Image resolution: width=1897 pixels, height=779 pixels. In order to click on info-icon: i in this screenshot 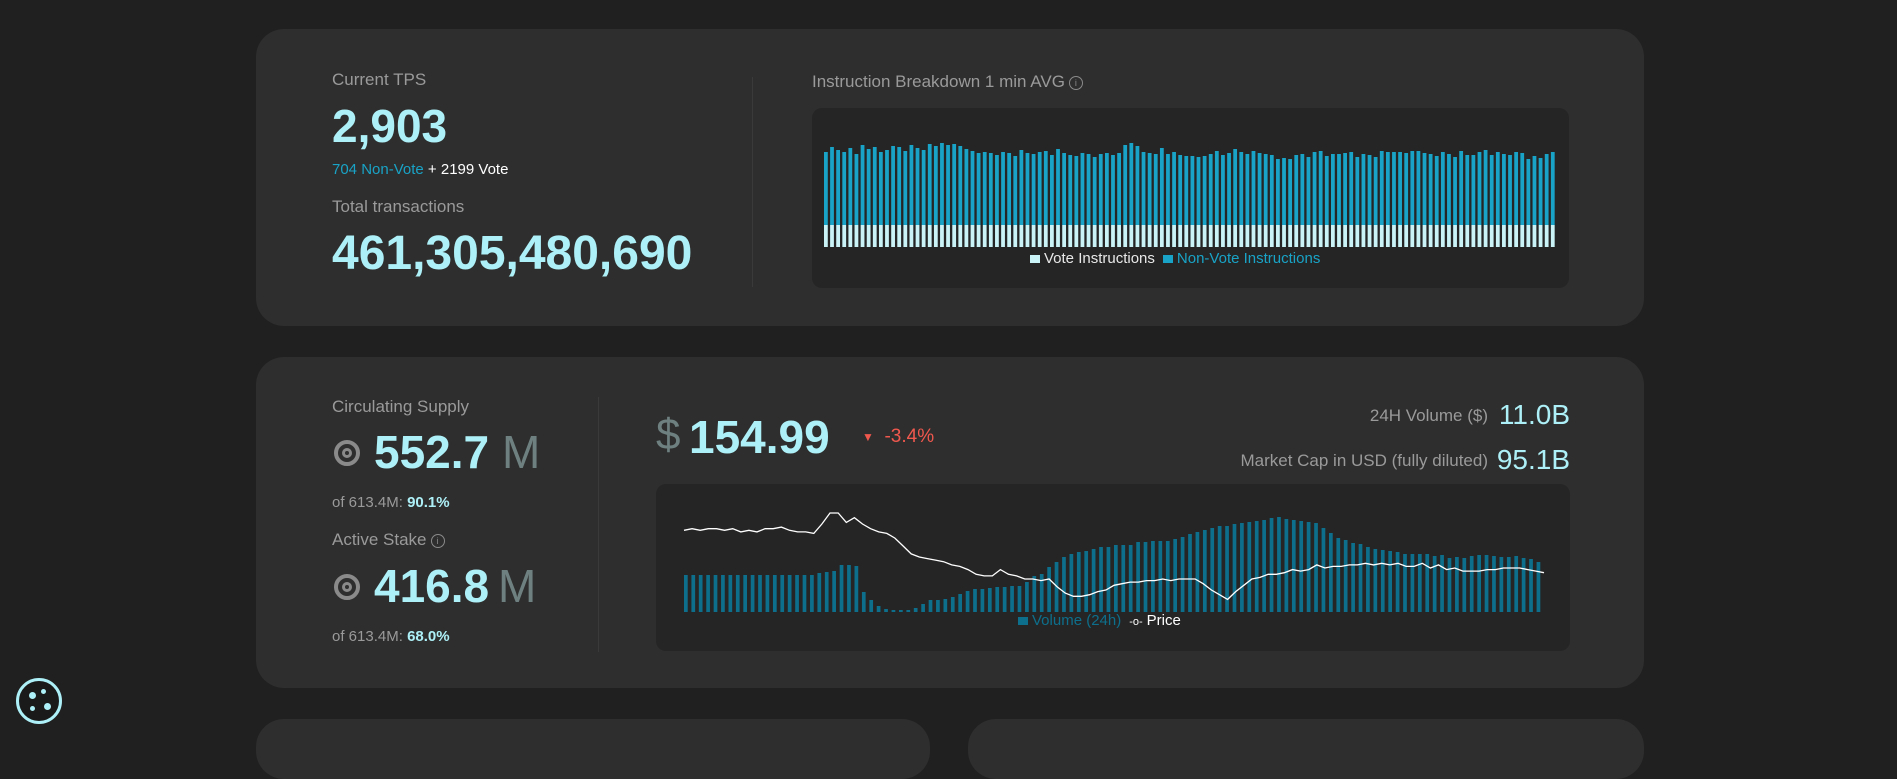, I will do `click(1075, 82)`.